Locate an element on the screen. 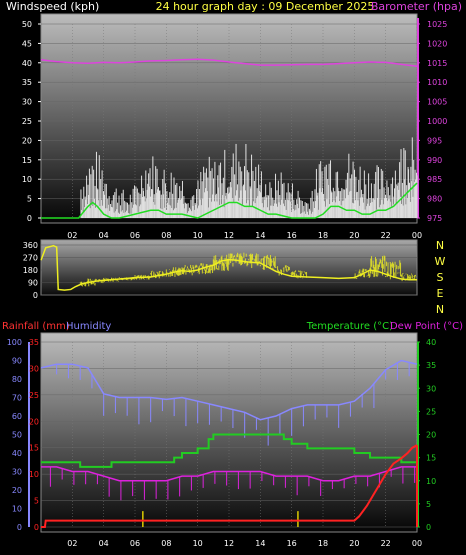  wind-tick-label: 0 is located at coordinates (29, 218).